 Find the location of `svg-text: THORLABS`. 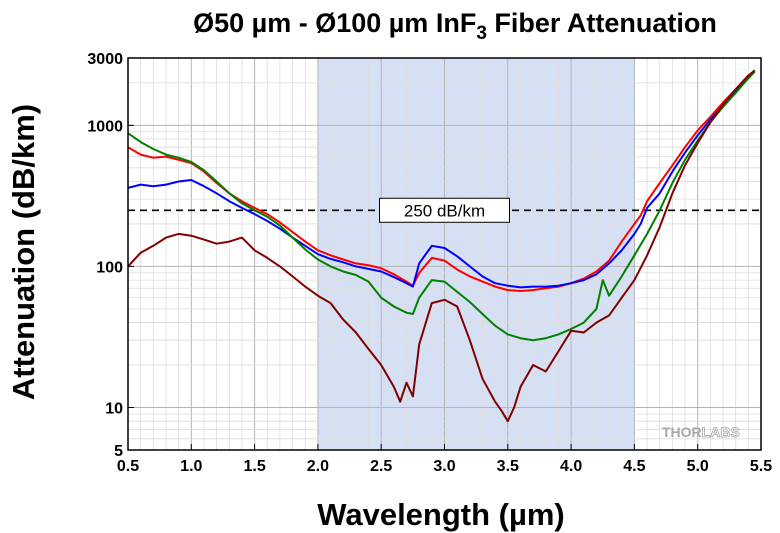

svg-text: THORLABS is located at coordinates (701, 432).